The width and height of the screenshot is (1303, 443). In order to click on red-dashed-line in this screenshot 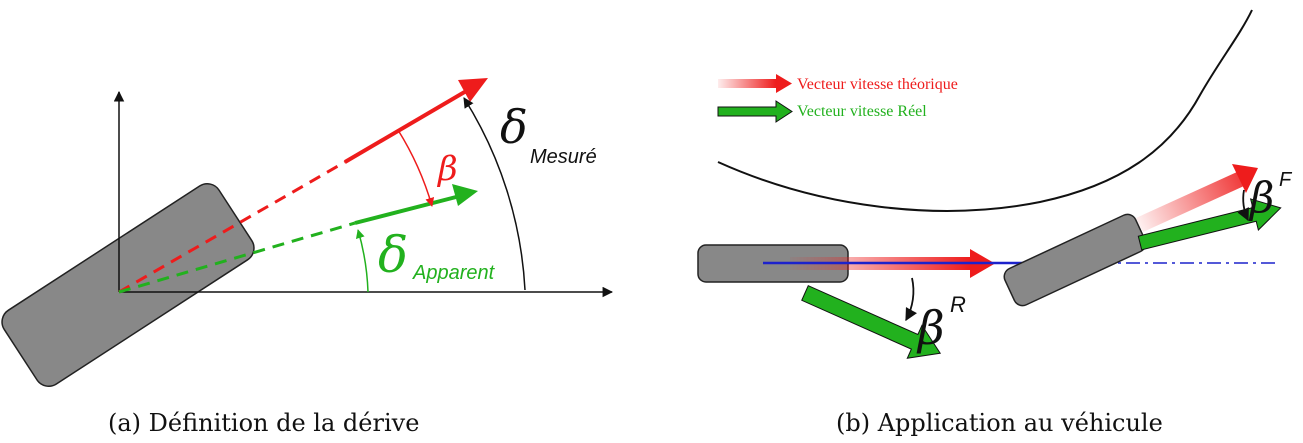, I will do `click(232, 227)`.